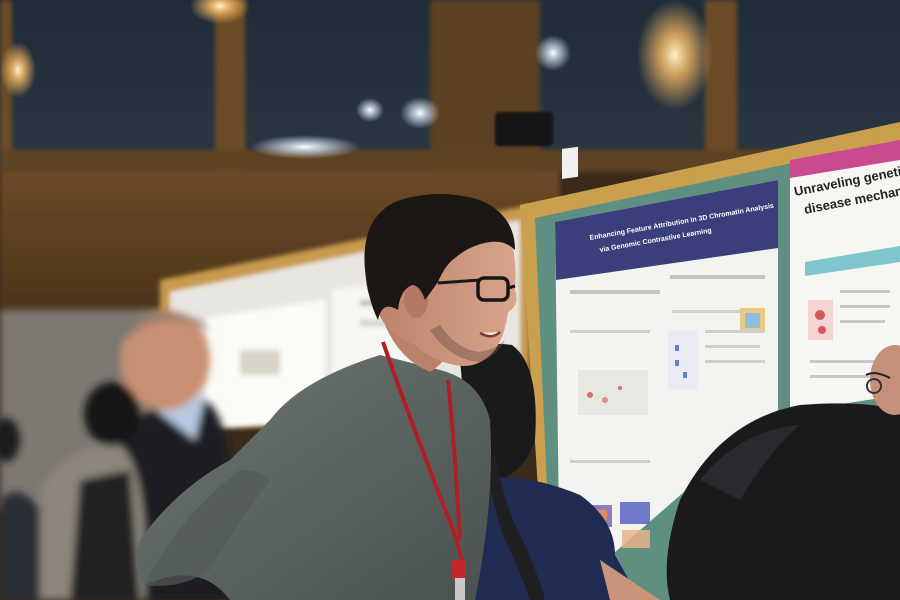 The height and width of the screenshot is (600, 900). I want to click on eyeglasses, so click(476, 289).